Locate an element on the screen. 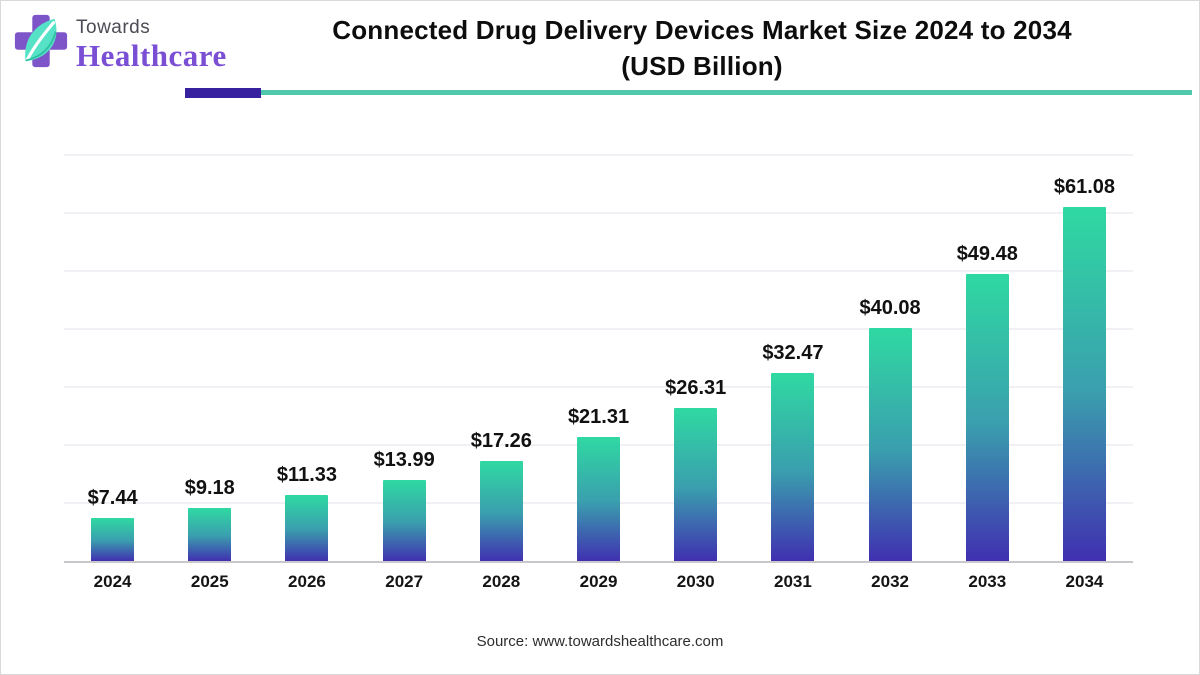  bar-group: $21.31 is located at coordinates (598, 483).